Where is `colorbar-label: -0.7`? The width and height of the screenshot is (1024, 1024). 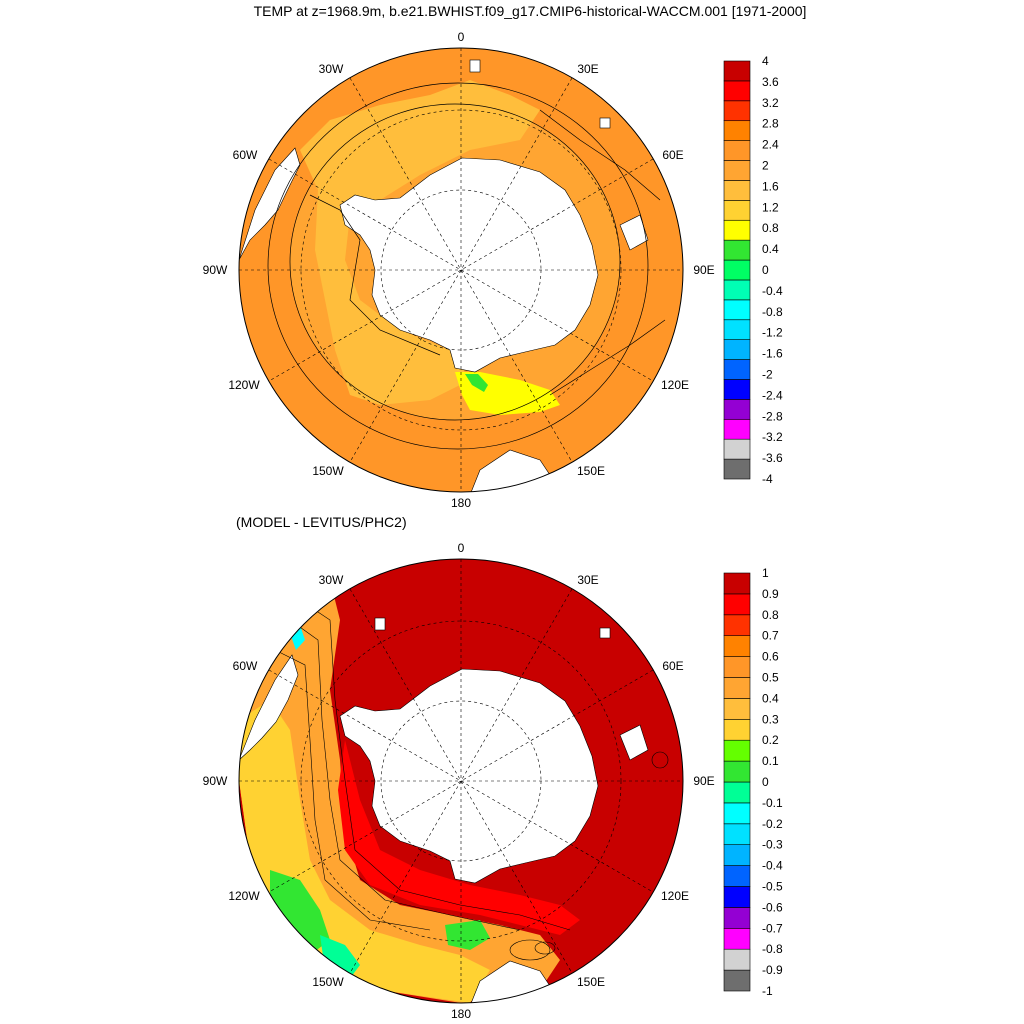 colorbar-label: -0.7 is located at coordinates (772, 928).